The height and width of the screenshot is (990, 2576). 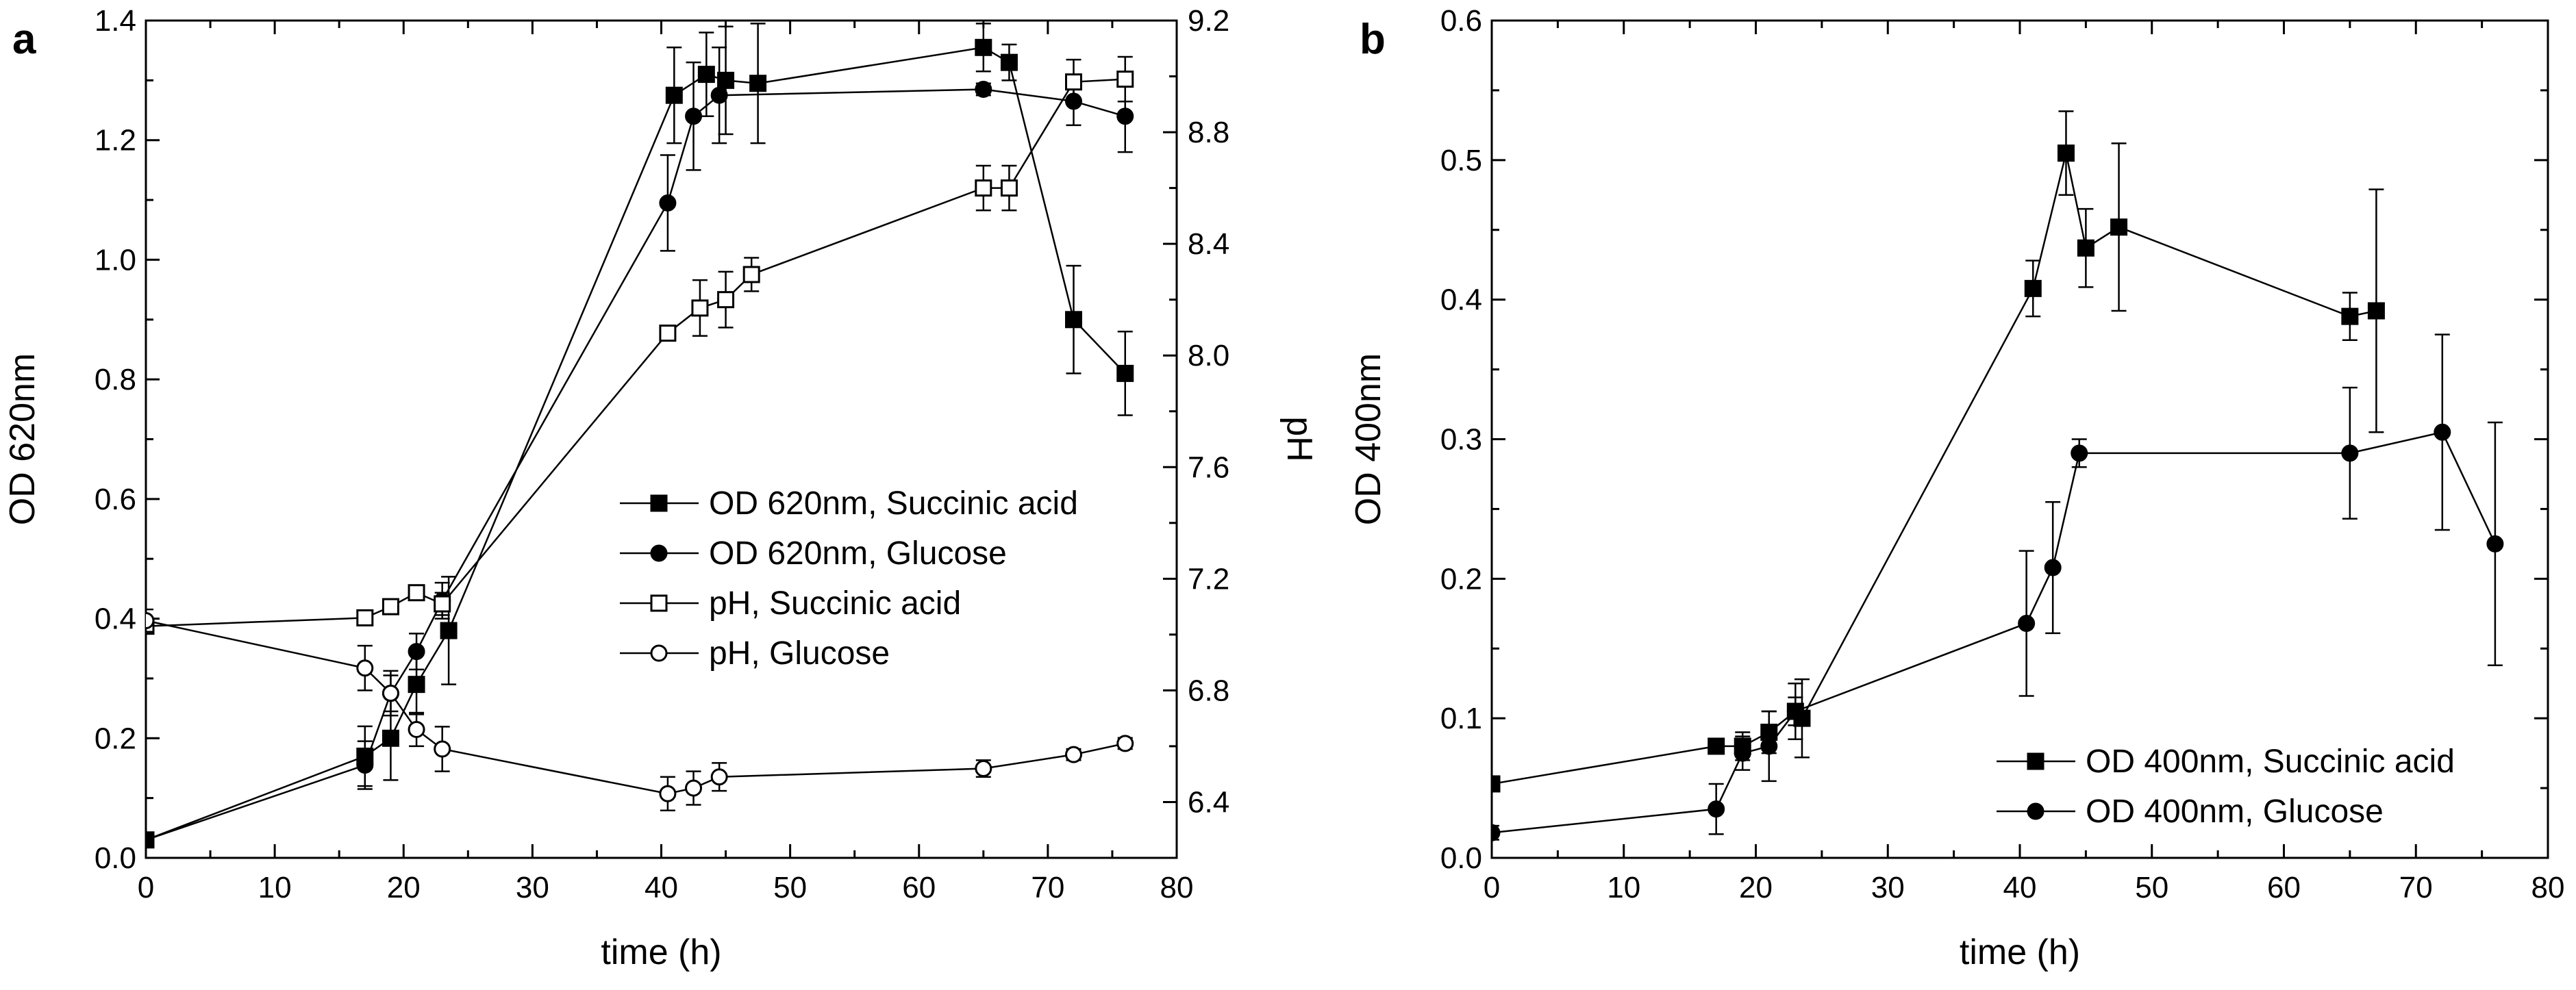 What do you see at coordinates (1461, 858) in the screenshot?
I see `y-tick-label: 0.0` at bounding box center [1461, 858].